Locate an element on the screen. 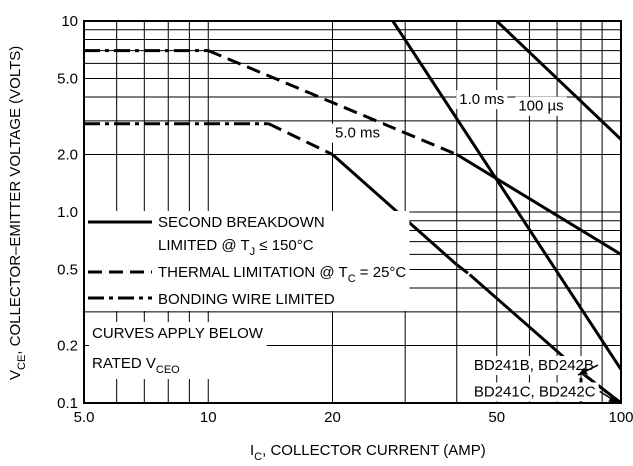  note: CURVES APPLY BELOW RATED VCEO is located at coordinates (178, 350).